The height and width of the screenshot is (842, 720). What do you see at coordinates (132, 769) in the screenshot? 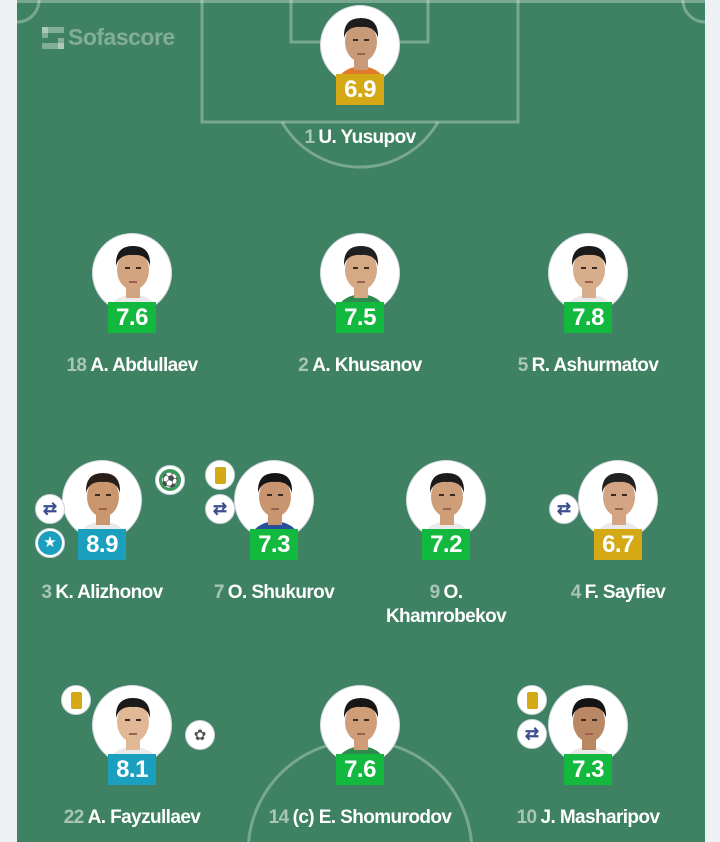
I see `player-rating: 8.1` at bounding box center [132, 769].